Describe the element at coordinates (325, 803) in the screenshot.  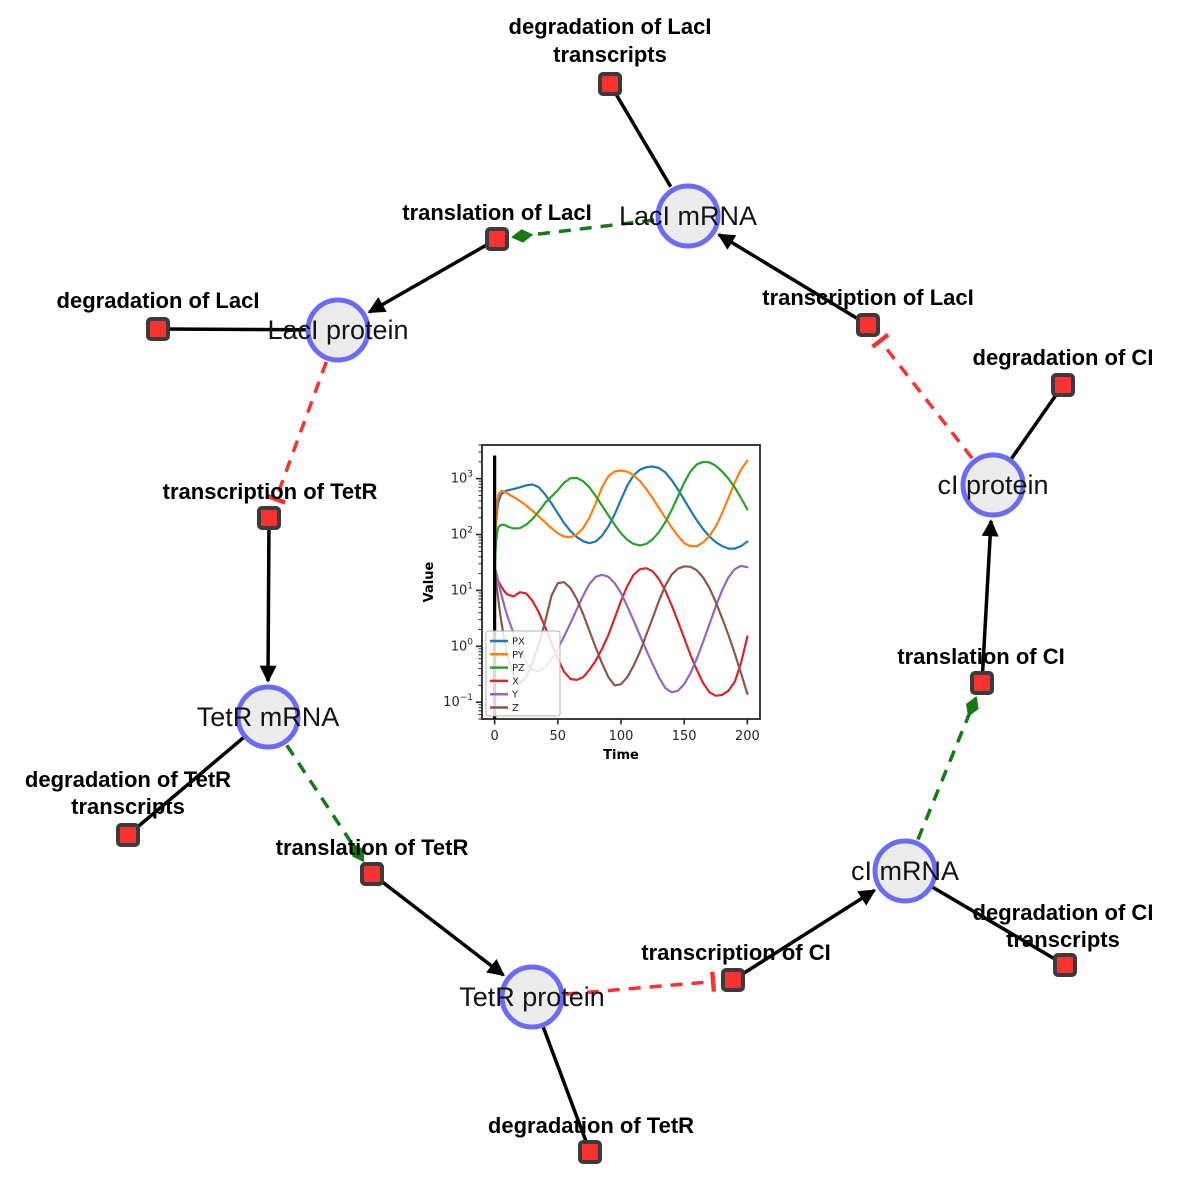
I see `edge-modifier-tetr-mrna-to-translation-of-tetr` at that location.